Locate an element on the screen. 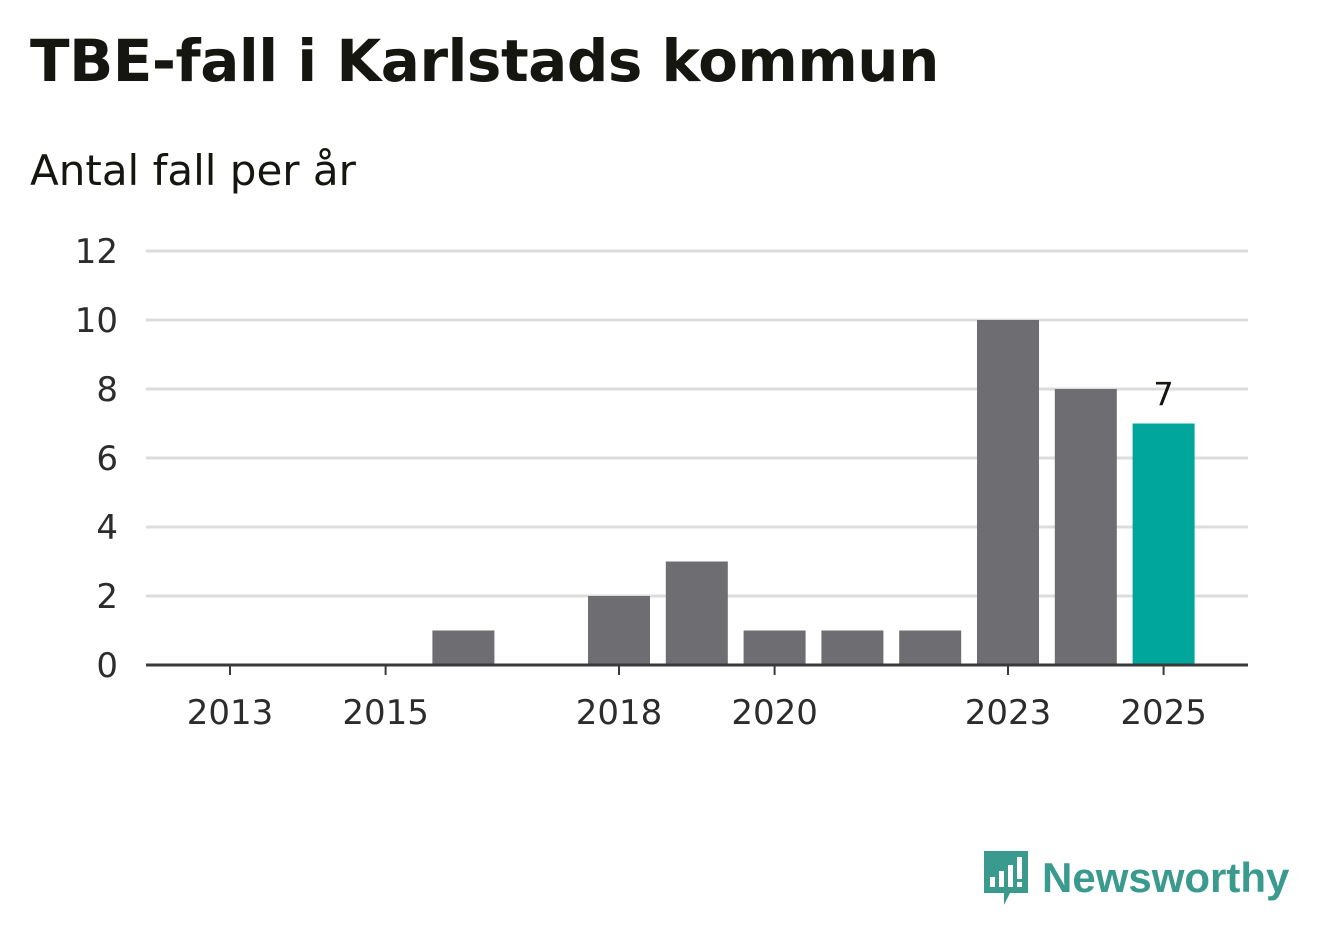 Image resolution: width=1322 pixels, height=939 pixels. y-tick-label-10: 10 is located at coordinates (96, 321).